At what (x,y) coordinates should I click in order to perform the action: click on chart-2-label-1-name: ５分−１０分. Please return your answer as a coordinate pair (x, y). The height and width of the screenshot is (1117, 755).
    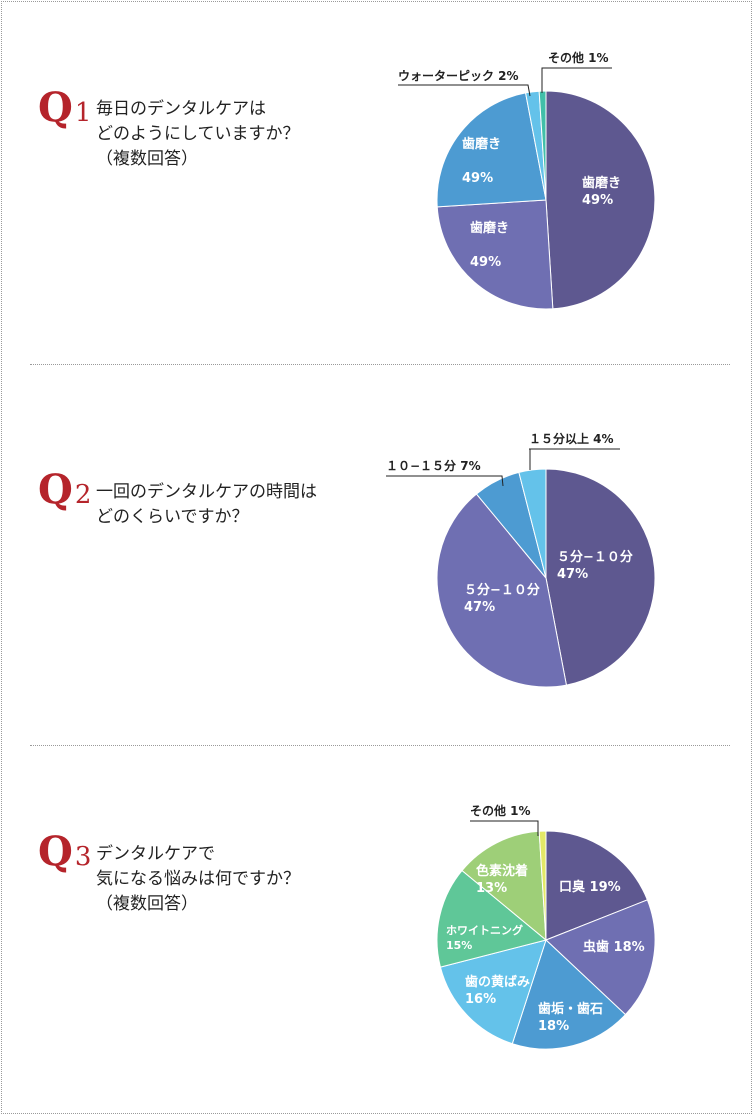
    Looking at the image, I should click on (595, 557).